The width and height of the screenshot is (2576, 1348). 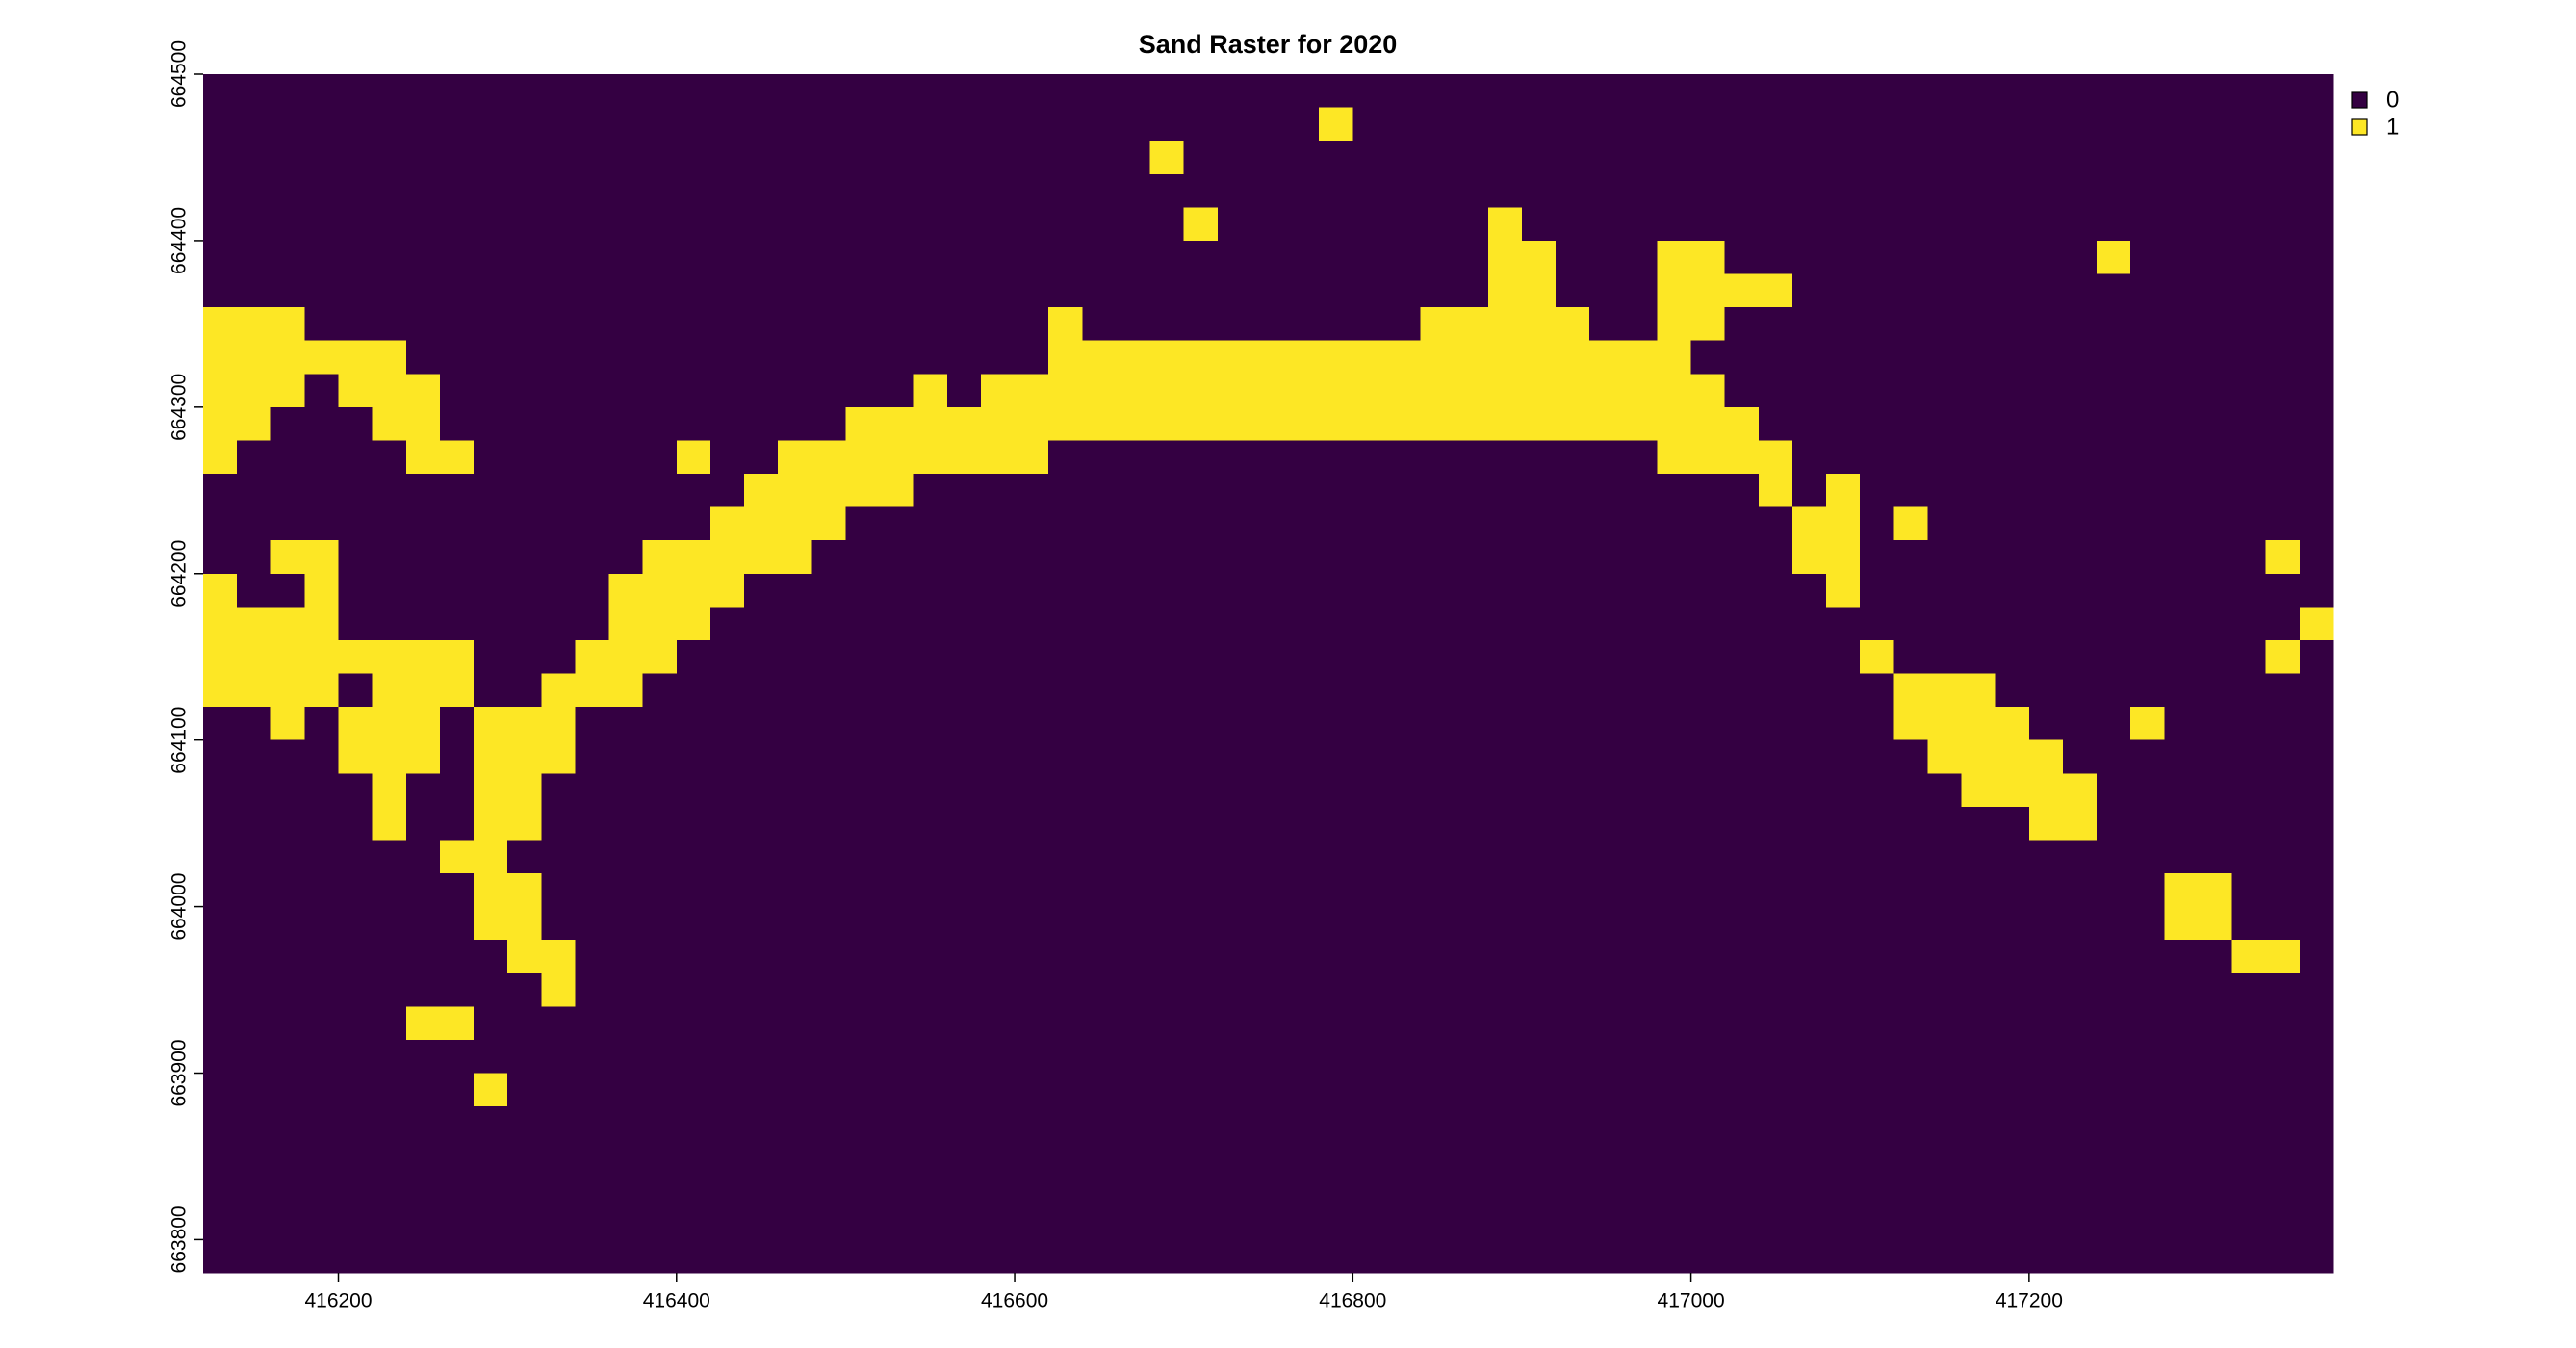 I want to click on x-tick-label: 416800, so click(x=1352, y=1301).